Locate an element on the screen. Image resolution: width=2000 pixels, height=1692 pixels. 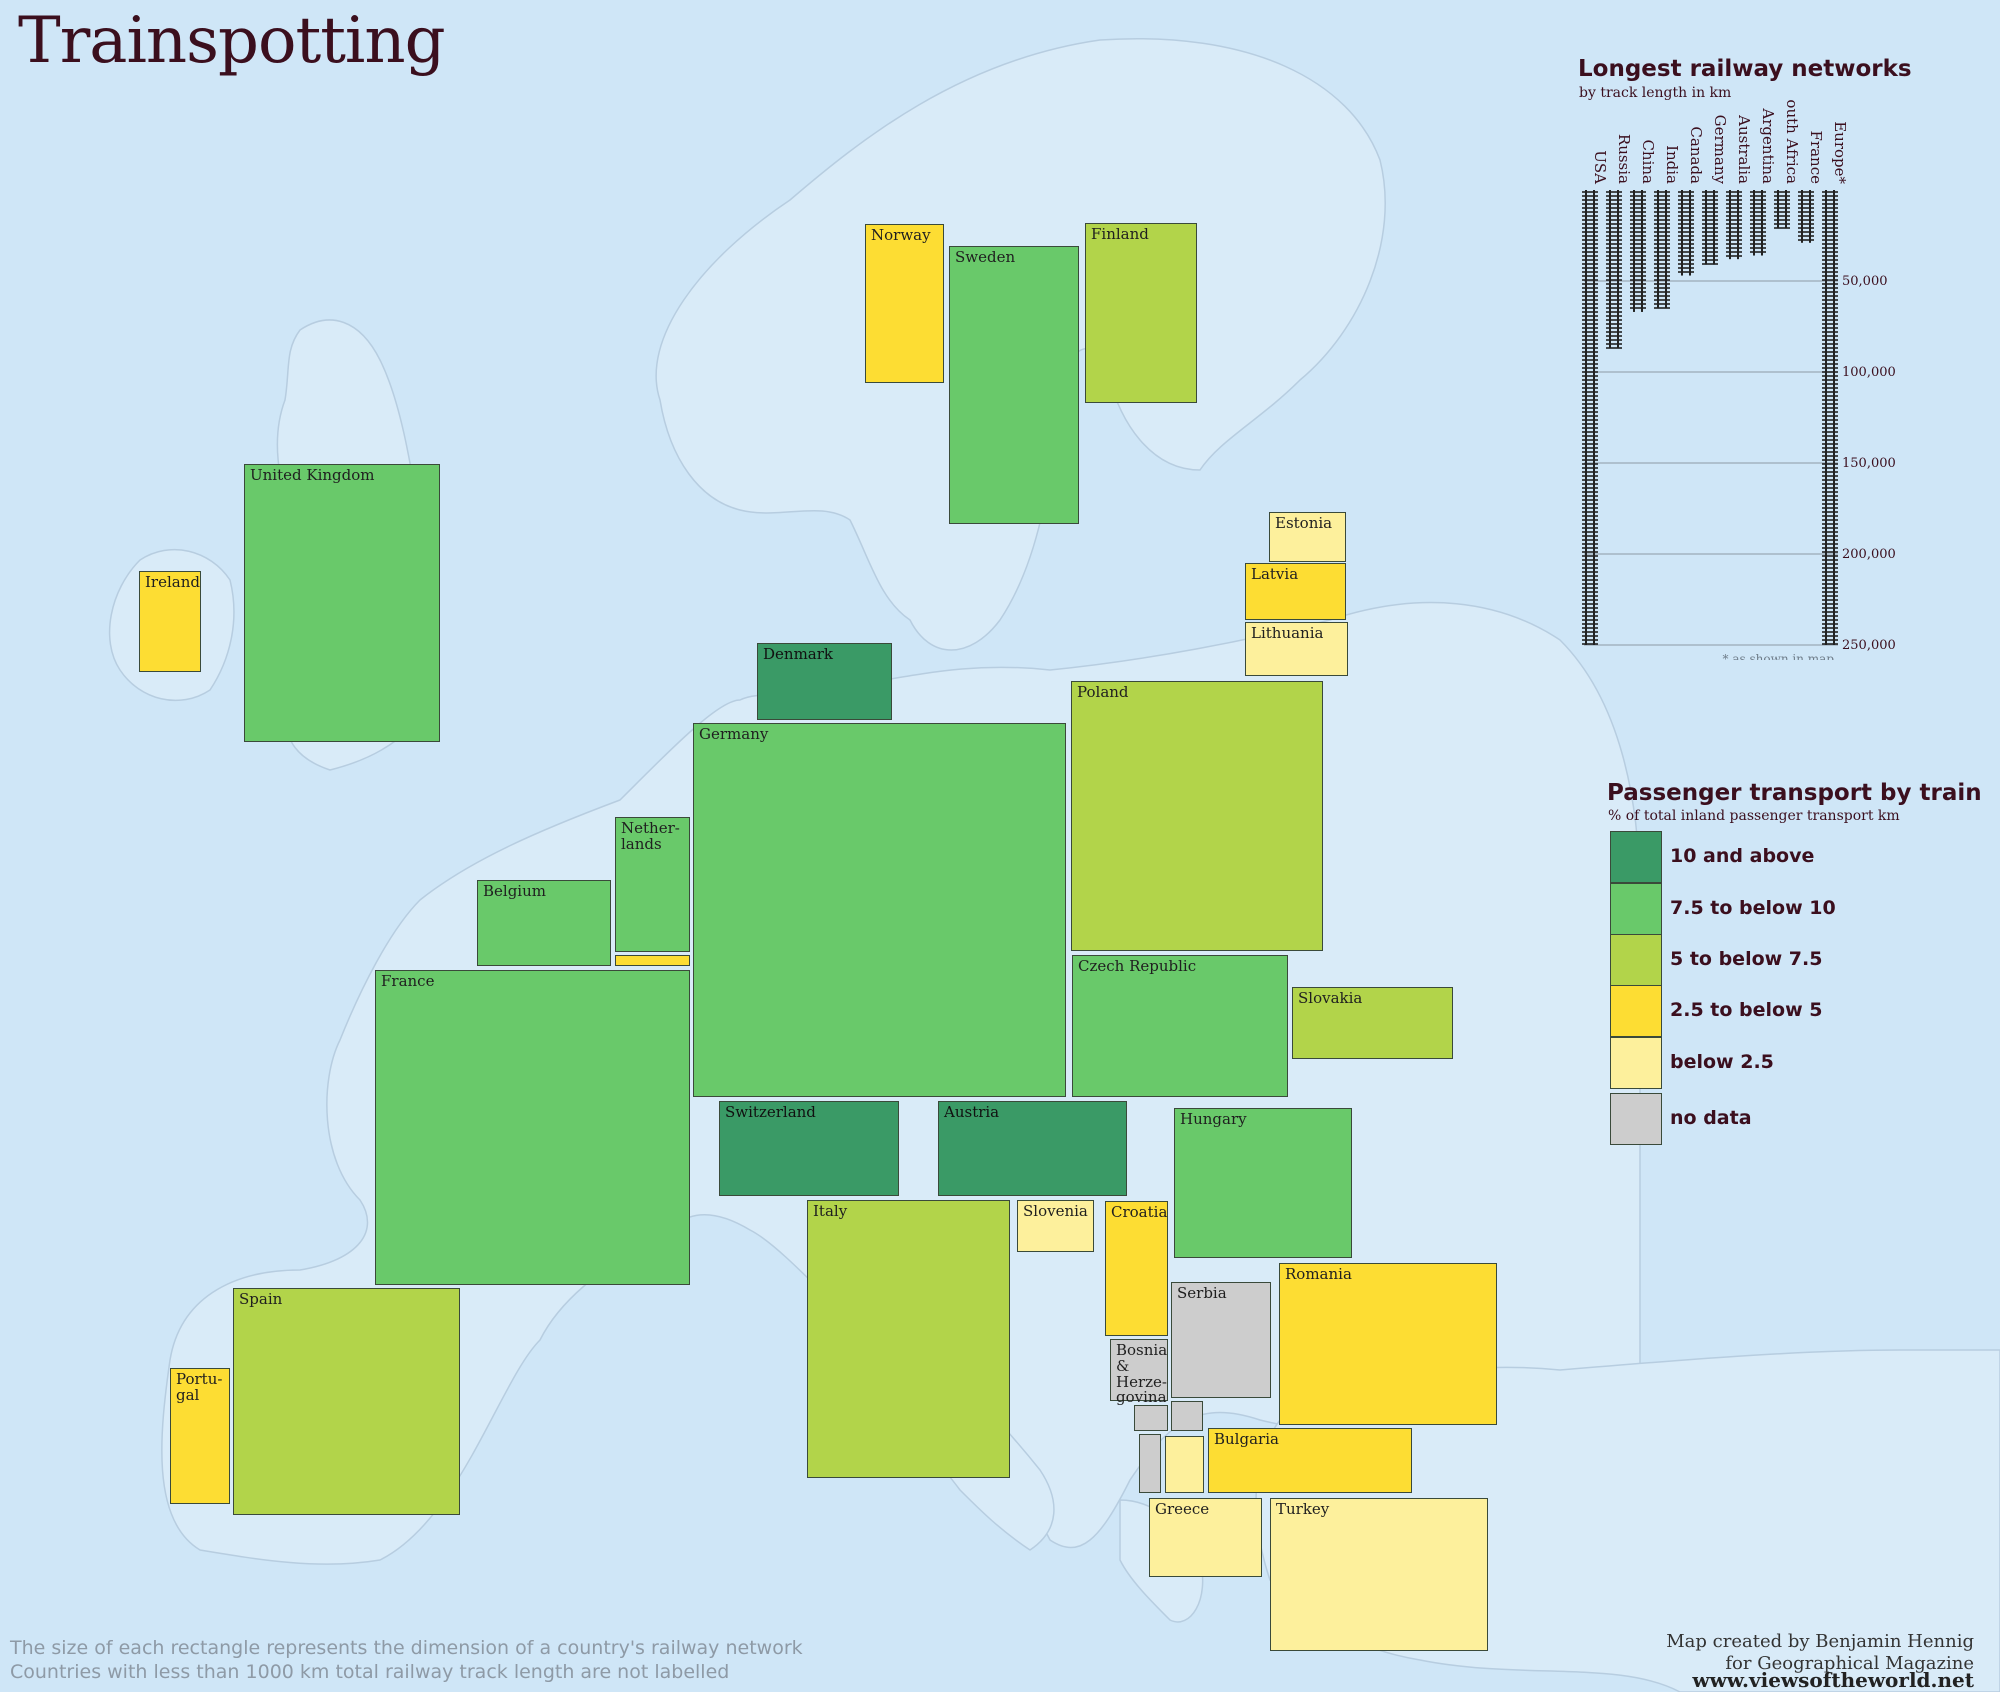
country-label: Norway is located at coordinates (901, 235).